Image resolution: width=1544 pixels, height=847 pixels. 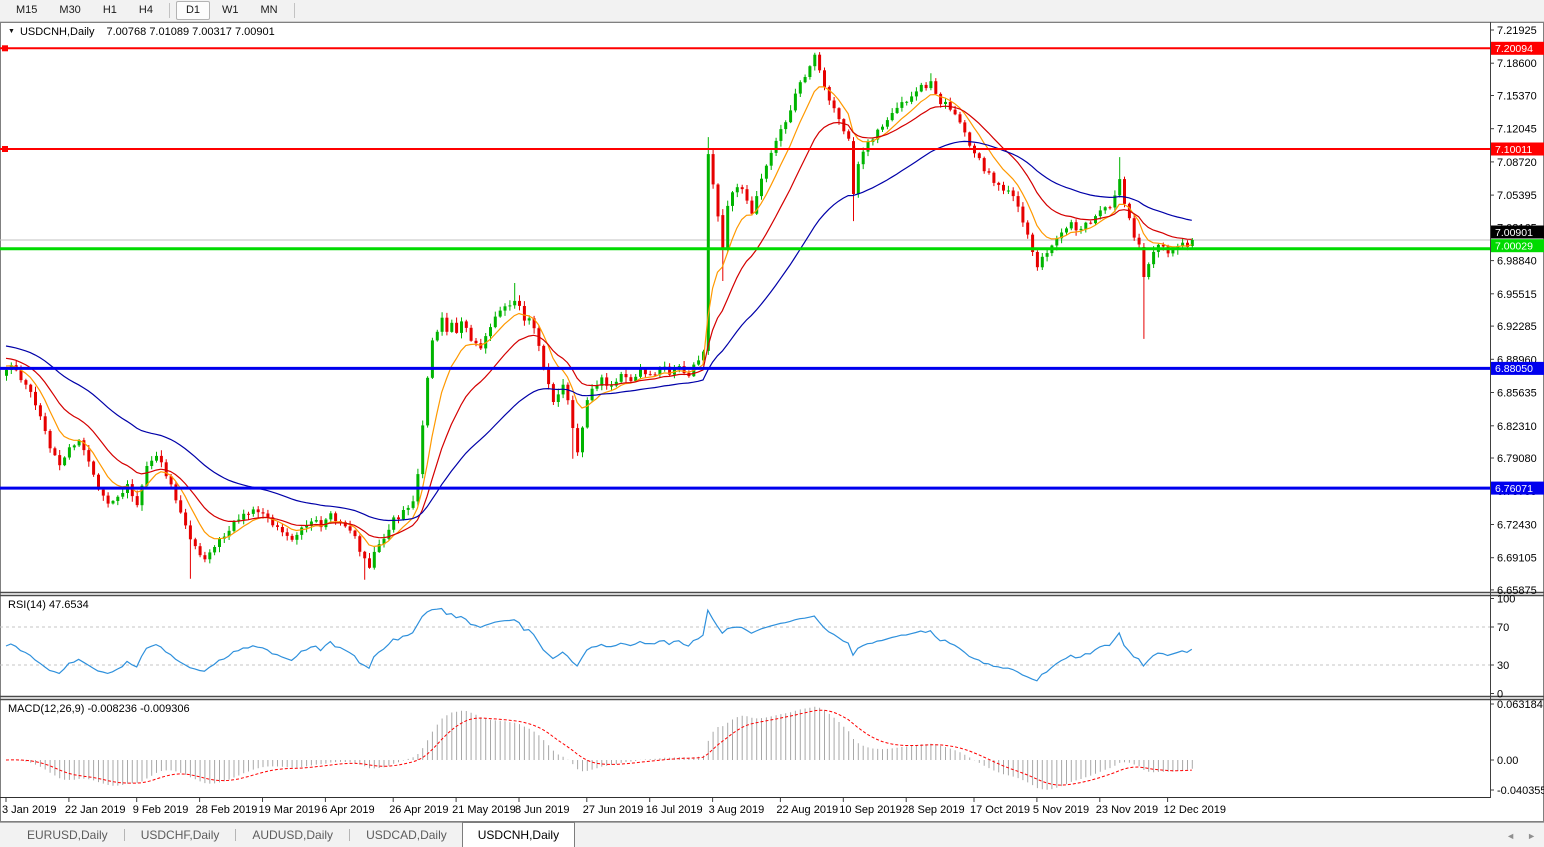 I want to click on date-axis-label: 8 Jun 2019, so click(x=542, y=810).